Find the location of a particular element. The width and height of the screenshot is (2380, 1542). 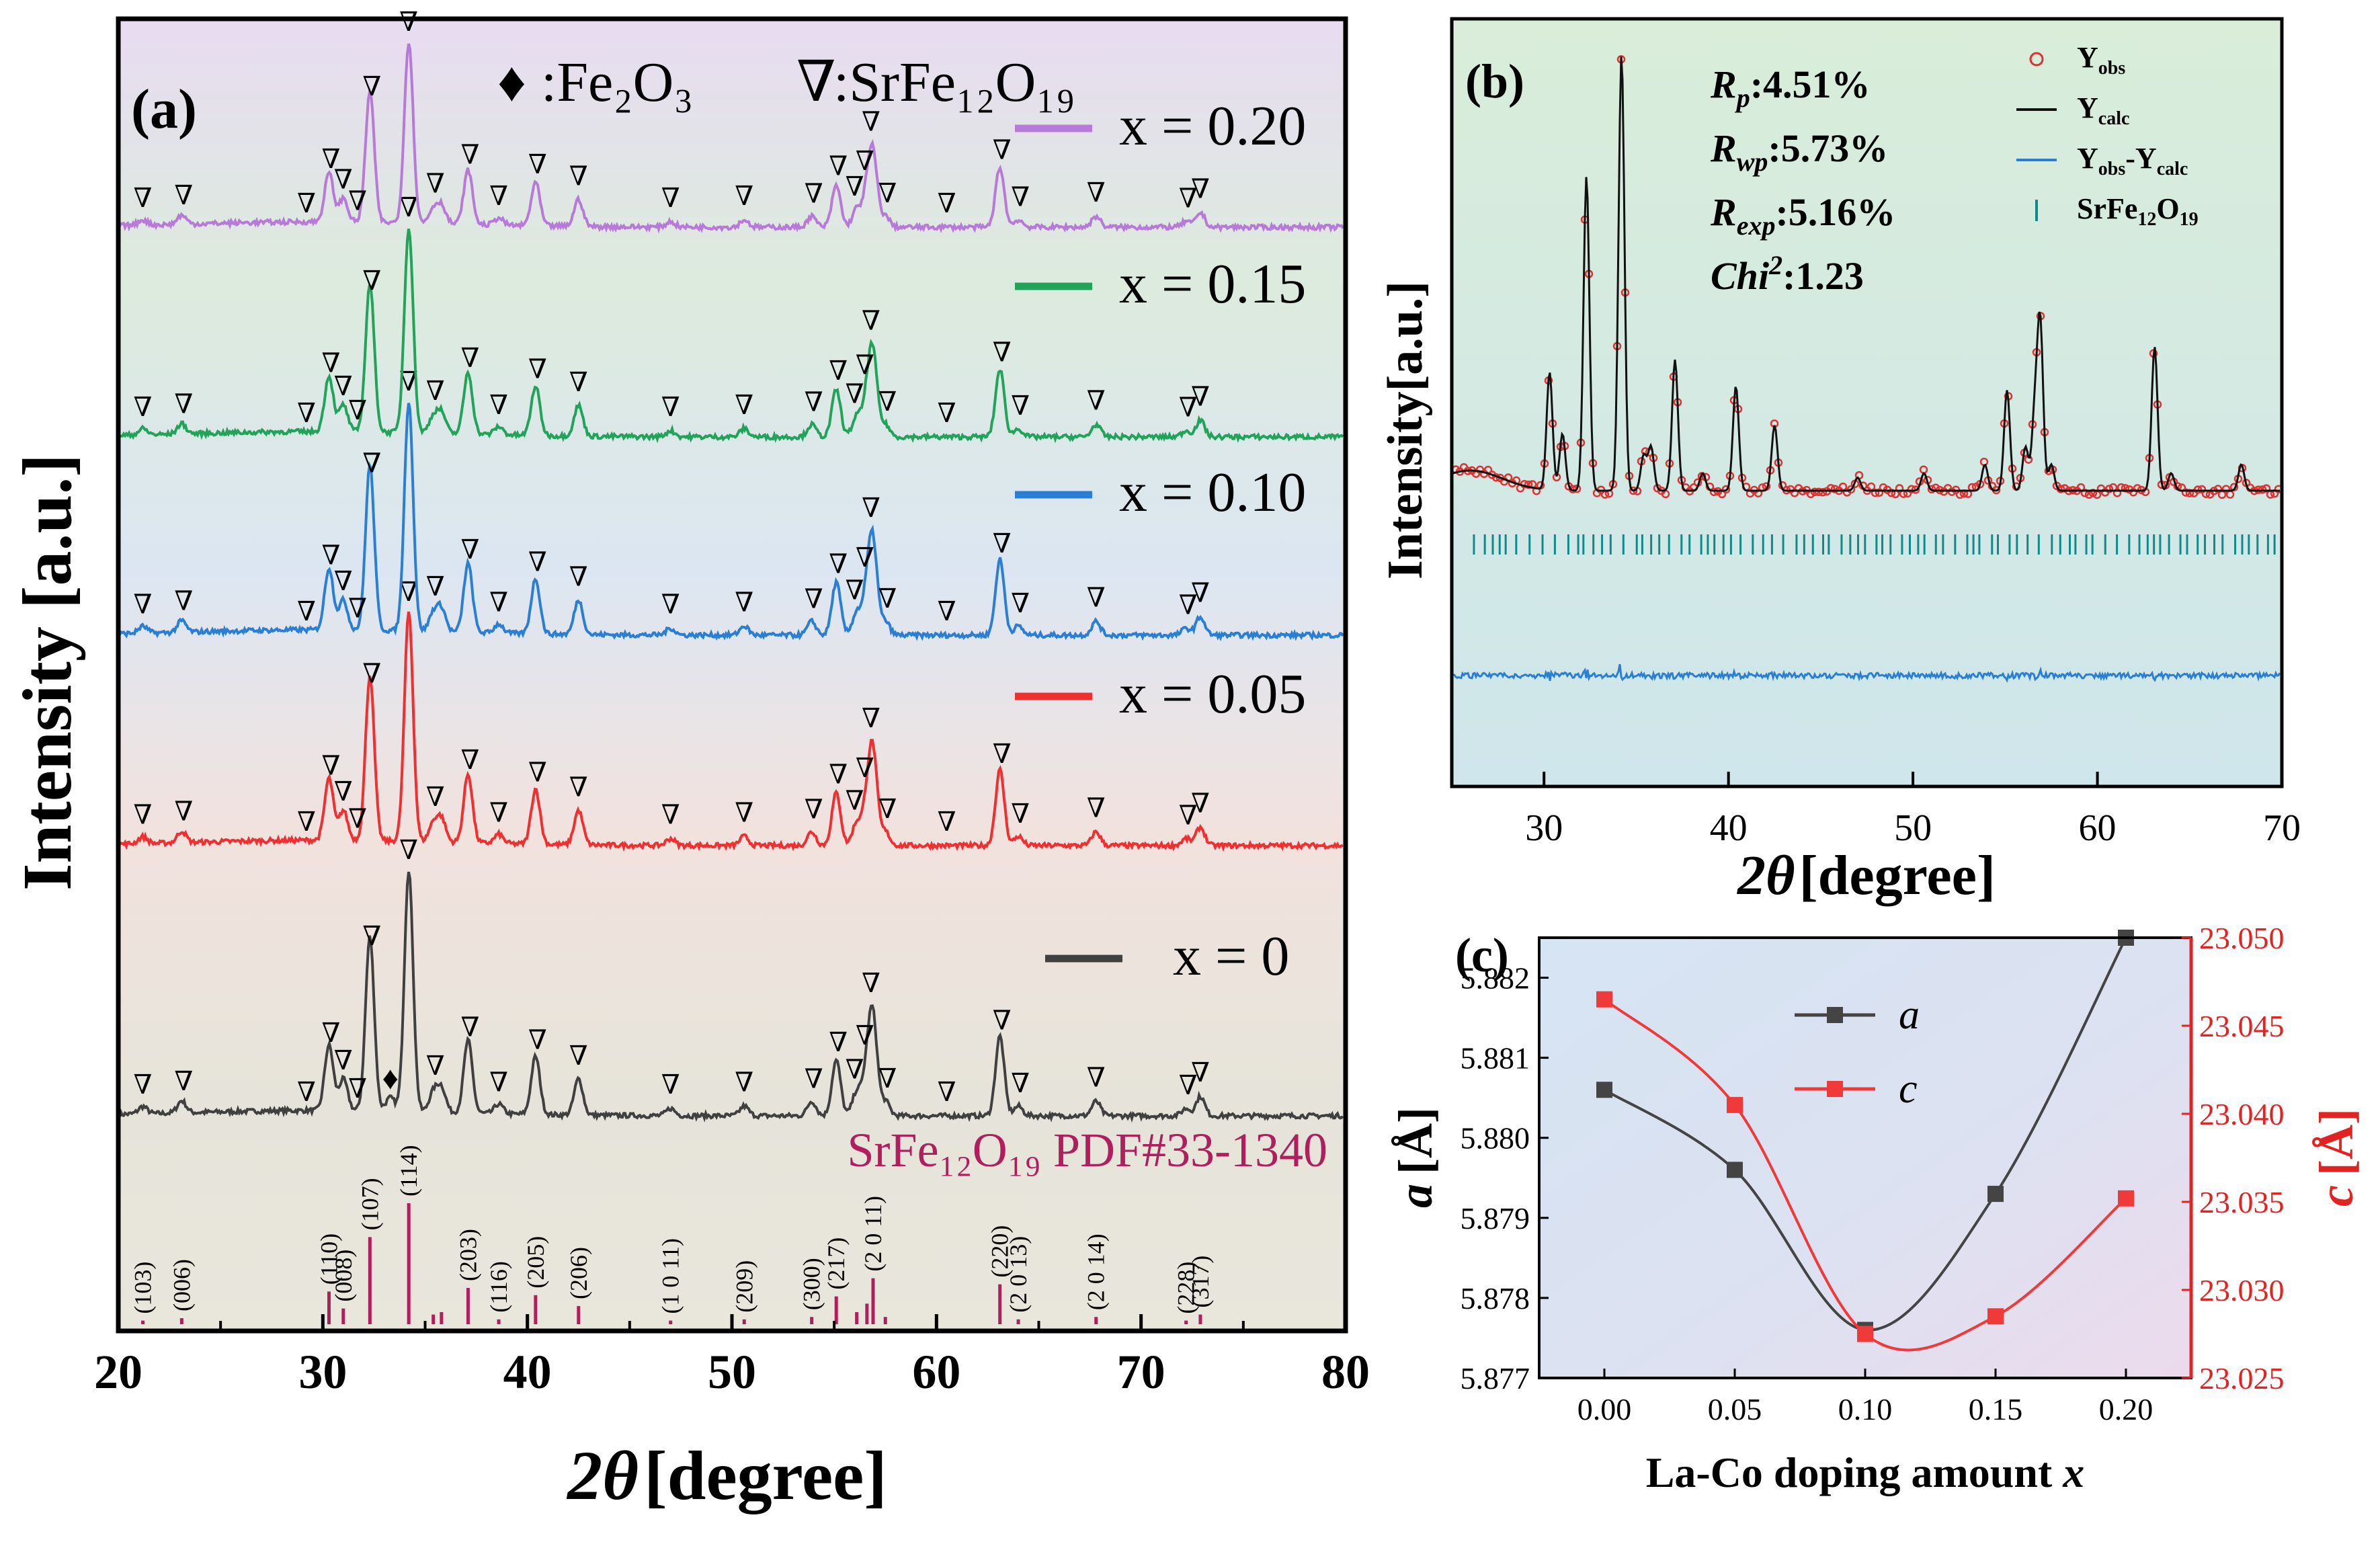

panel-b-x-axis-theta: 2θ is located at coordinates (1766, 876).